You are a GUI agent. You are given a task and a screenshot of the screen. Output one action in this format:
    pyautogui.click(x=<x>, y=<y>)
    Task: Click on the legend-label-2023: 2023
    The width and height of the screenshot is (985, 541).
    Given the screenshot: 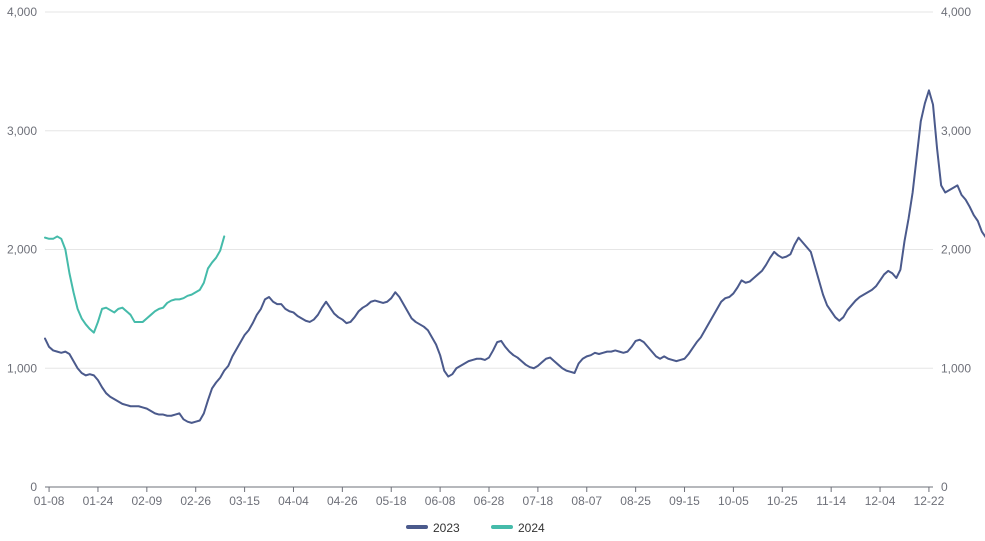 What is the action you would take?
    pyautogui.click(x=446, y=528)
    